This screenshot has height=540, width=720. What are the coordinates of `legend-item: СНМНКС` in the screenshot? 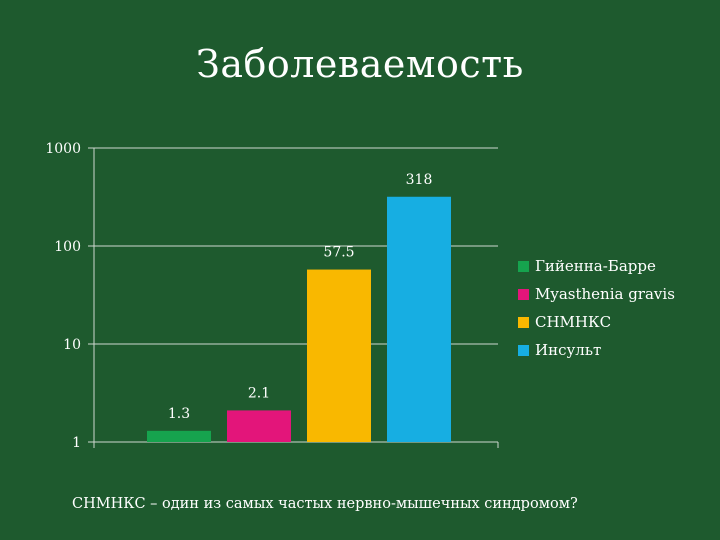 It's located at (596, 322).